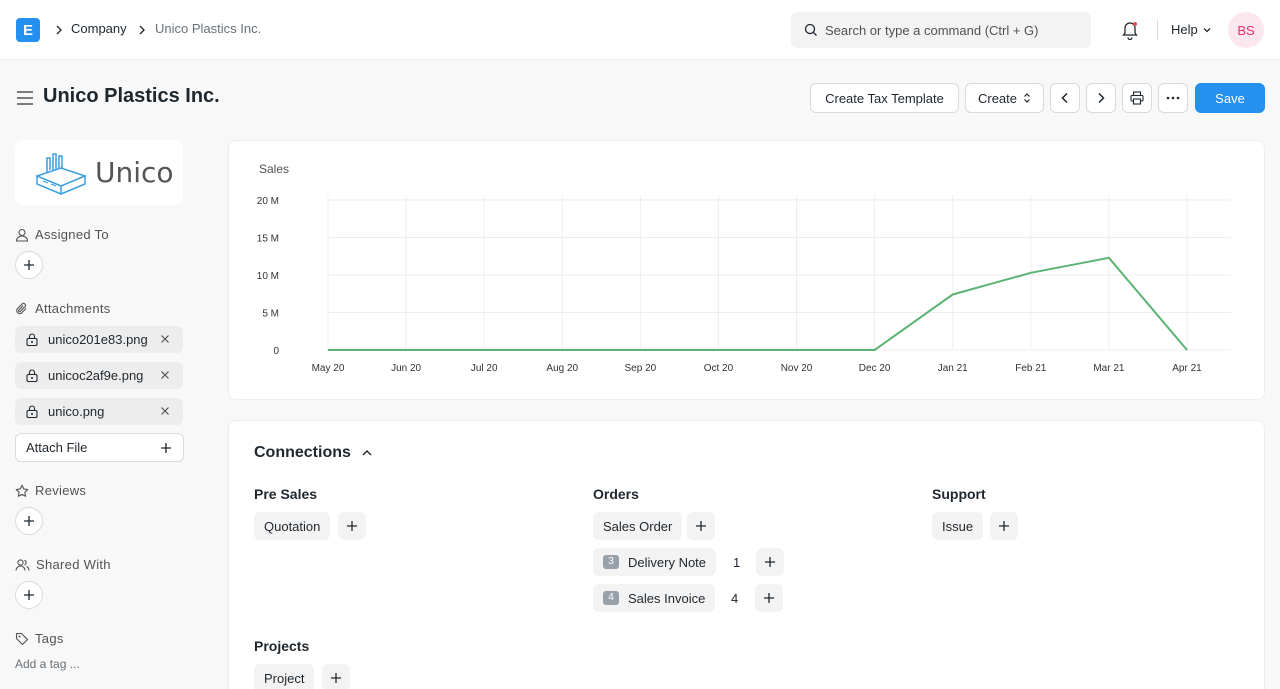 This screenshot has height=689, width=1280. What do you see at coordinates (63, 308) in the screenshot?
I see `attachments-label: Attachments` at bounding box center [63, 308].